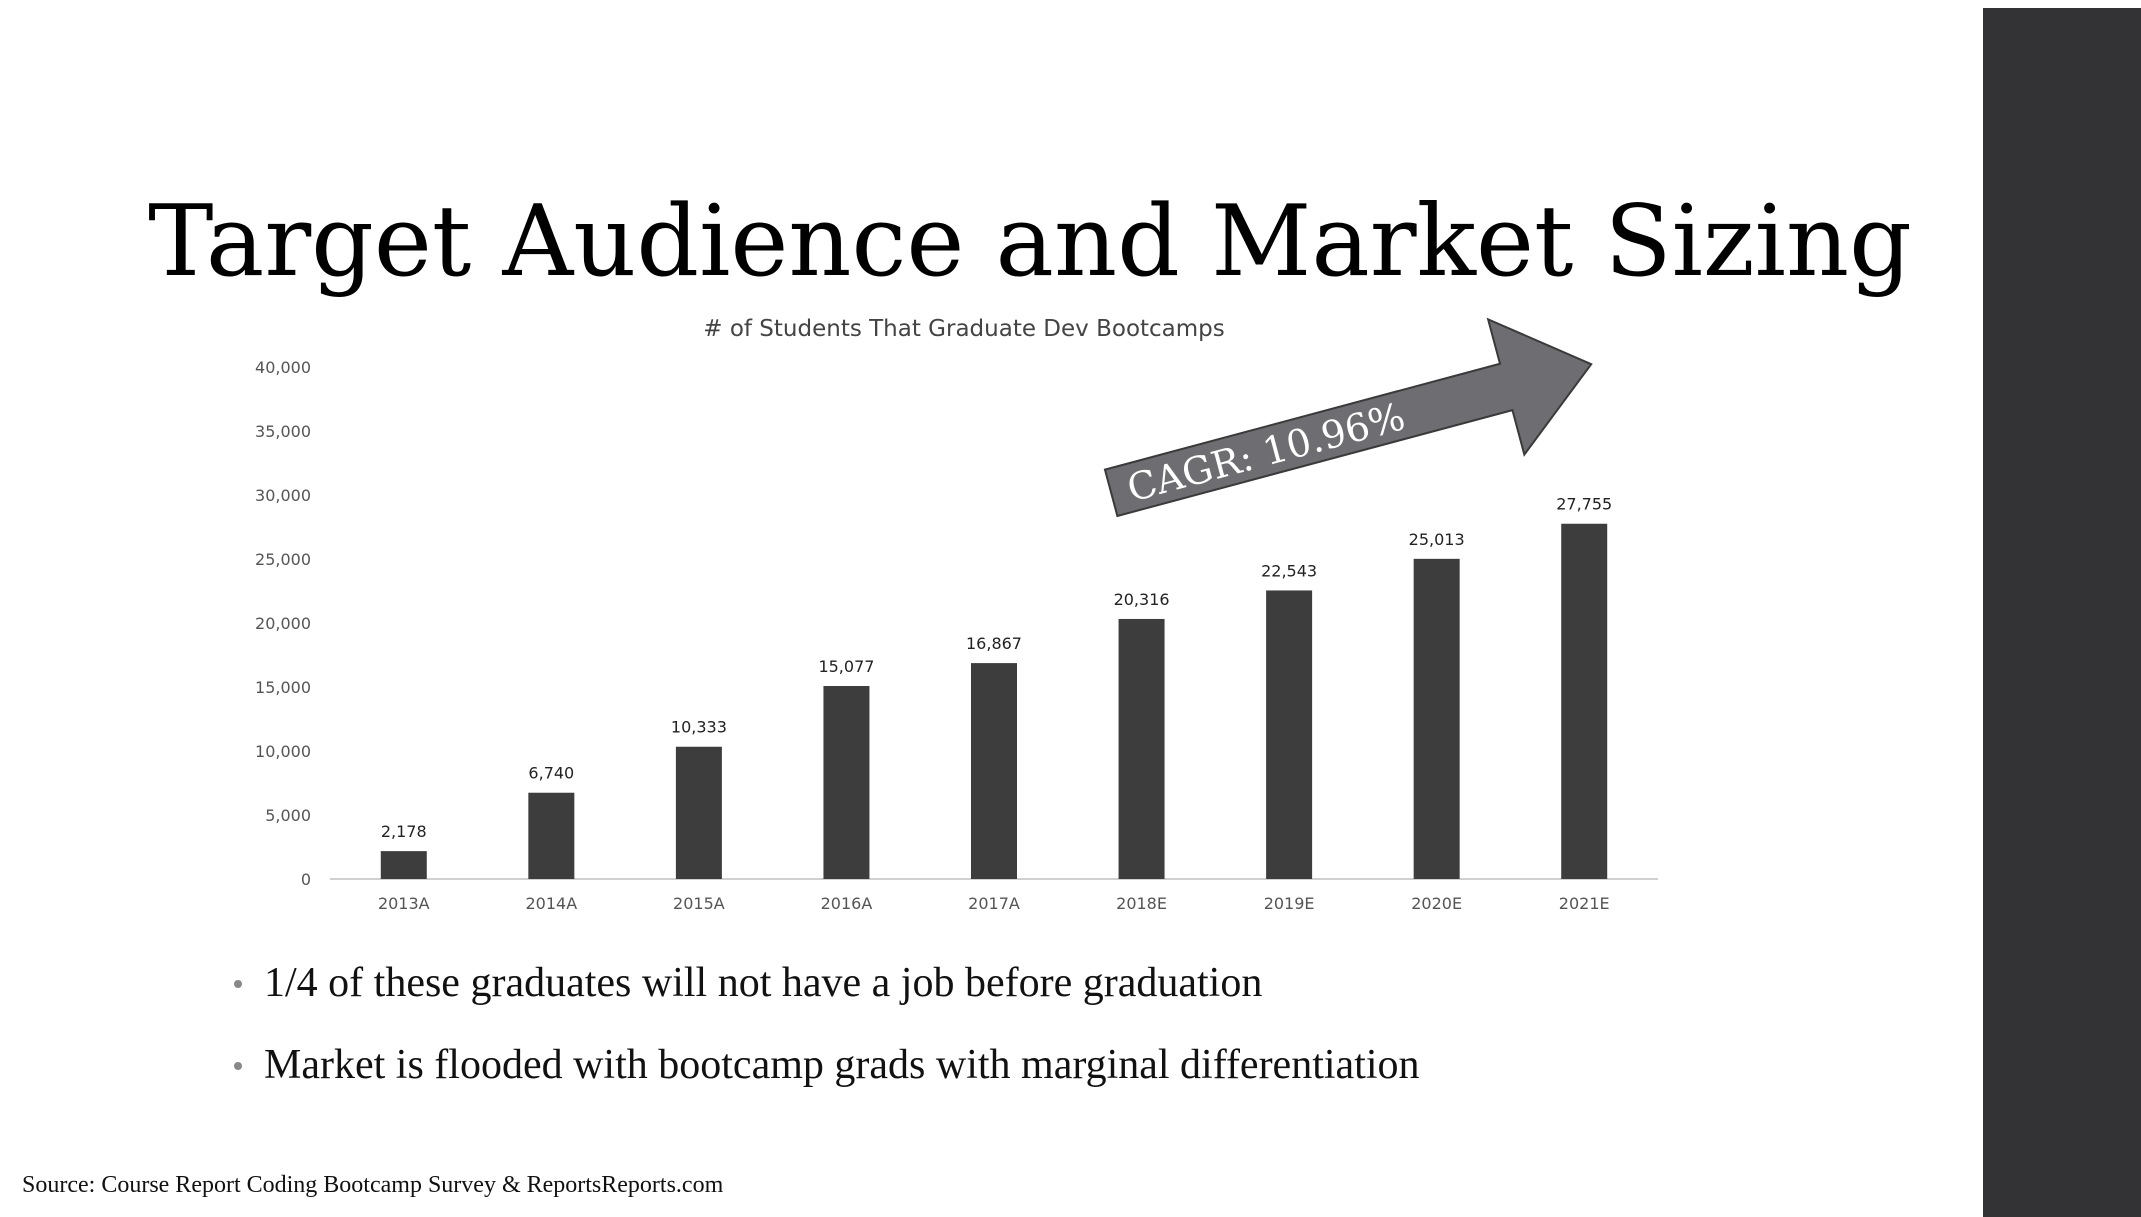 The height and width of the screenshot is (1217, 2141). Describe the element at coordinates (846, 666) in the screenshot. I see `data-label: 15,077` at that location.